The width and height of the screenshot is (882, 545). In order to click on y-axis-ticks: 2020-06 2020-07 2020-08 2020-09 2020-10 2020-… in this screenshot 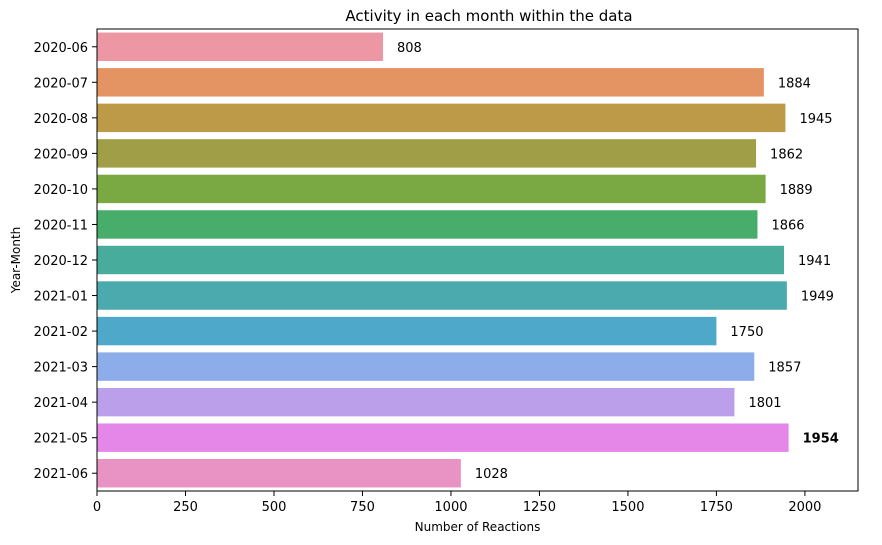, I will do `click(65, 261)`.